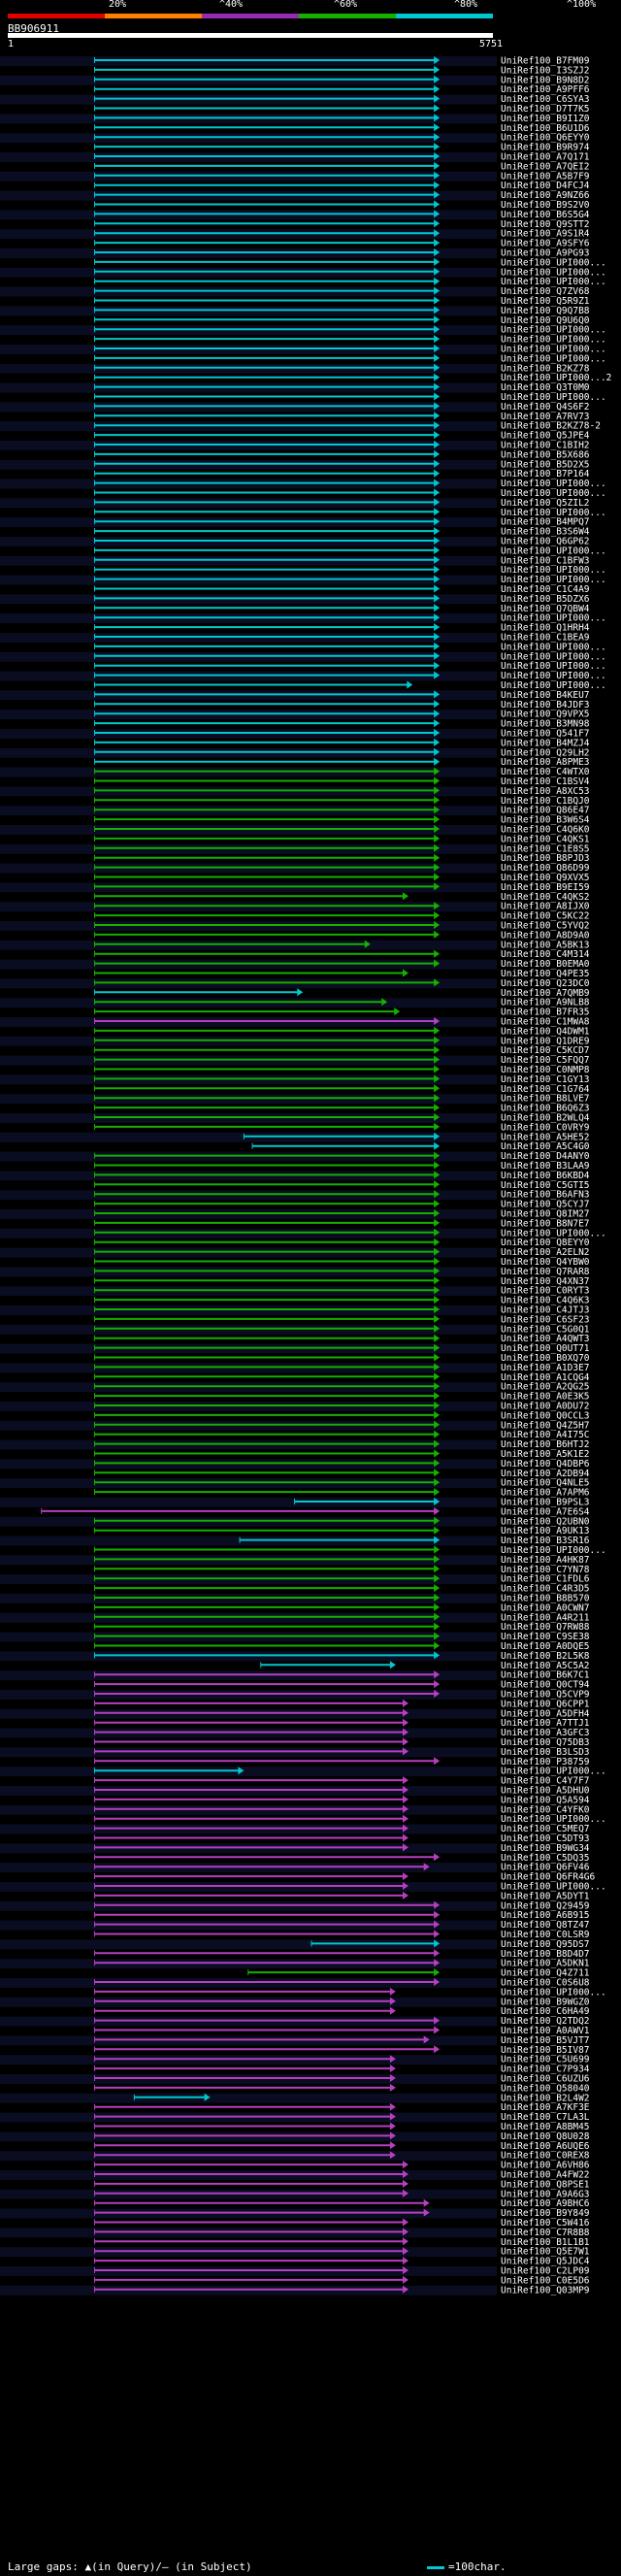  Describe the element at coordinates (477, 2566) in the screenshot. I see `scale-label: =100char.` at that location.